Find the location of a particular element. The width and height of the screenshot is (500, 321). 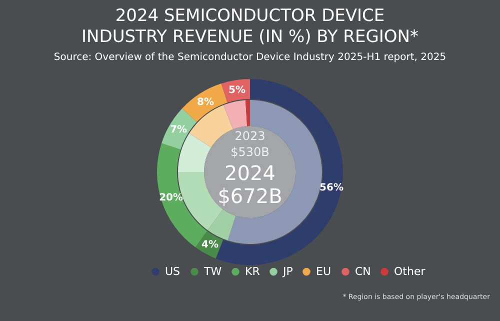

text: 2023 is located at coordinates (250, 136).